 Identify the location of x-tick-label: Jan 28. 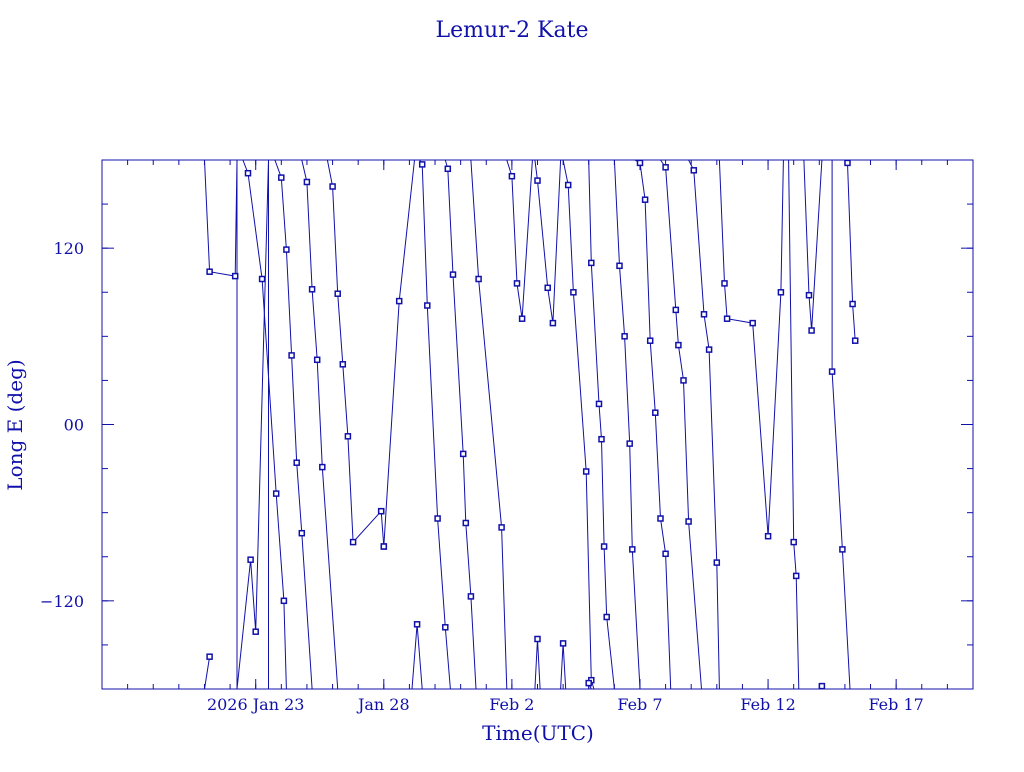
(383, 704).